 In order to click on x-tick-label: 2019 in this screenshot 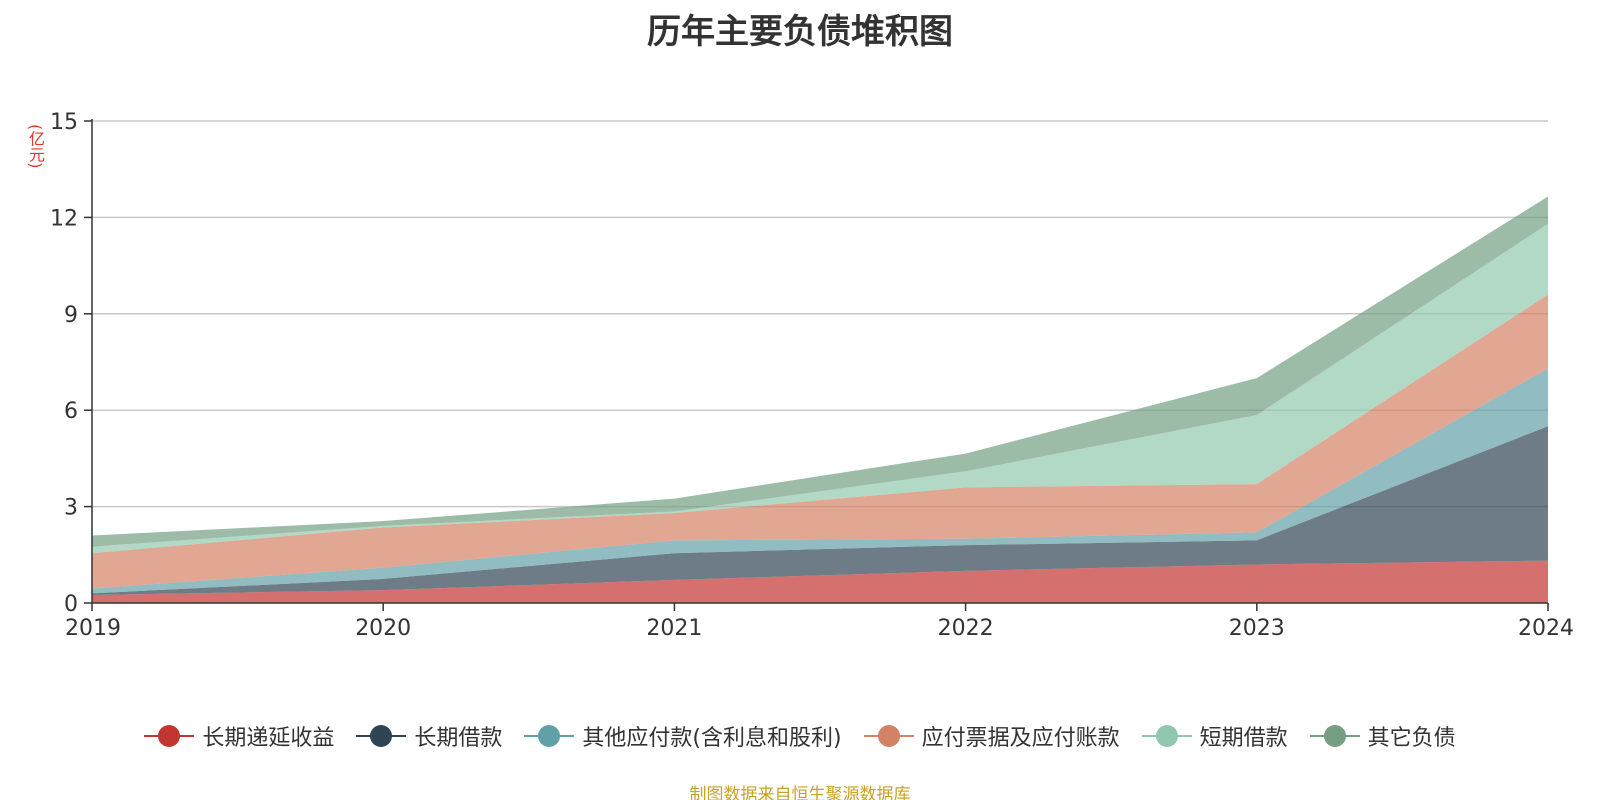, I will do `click(93, 628)`.